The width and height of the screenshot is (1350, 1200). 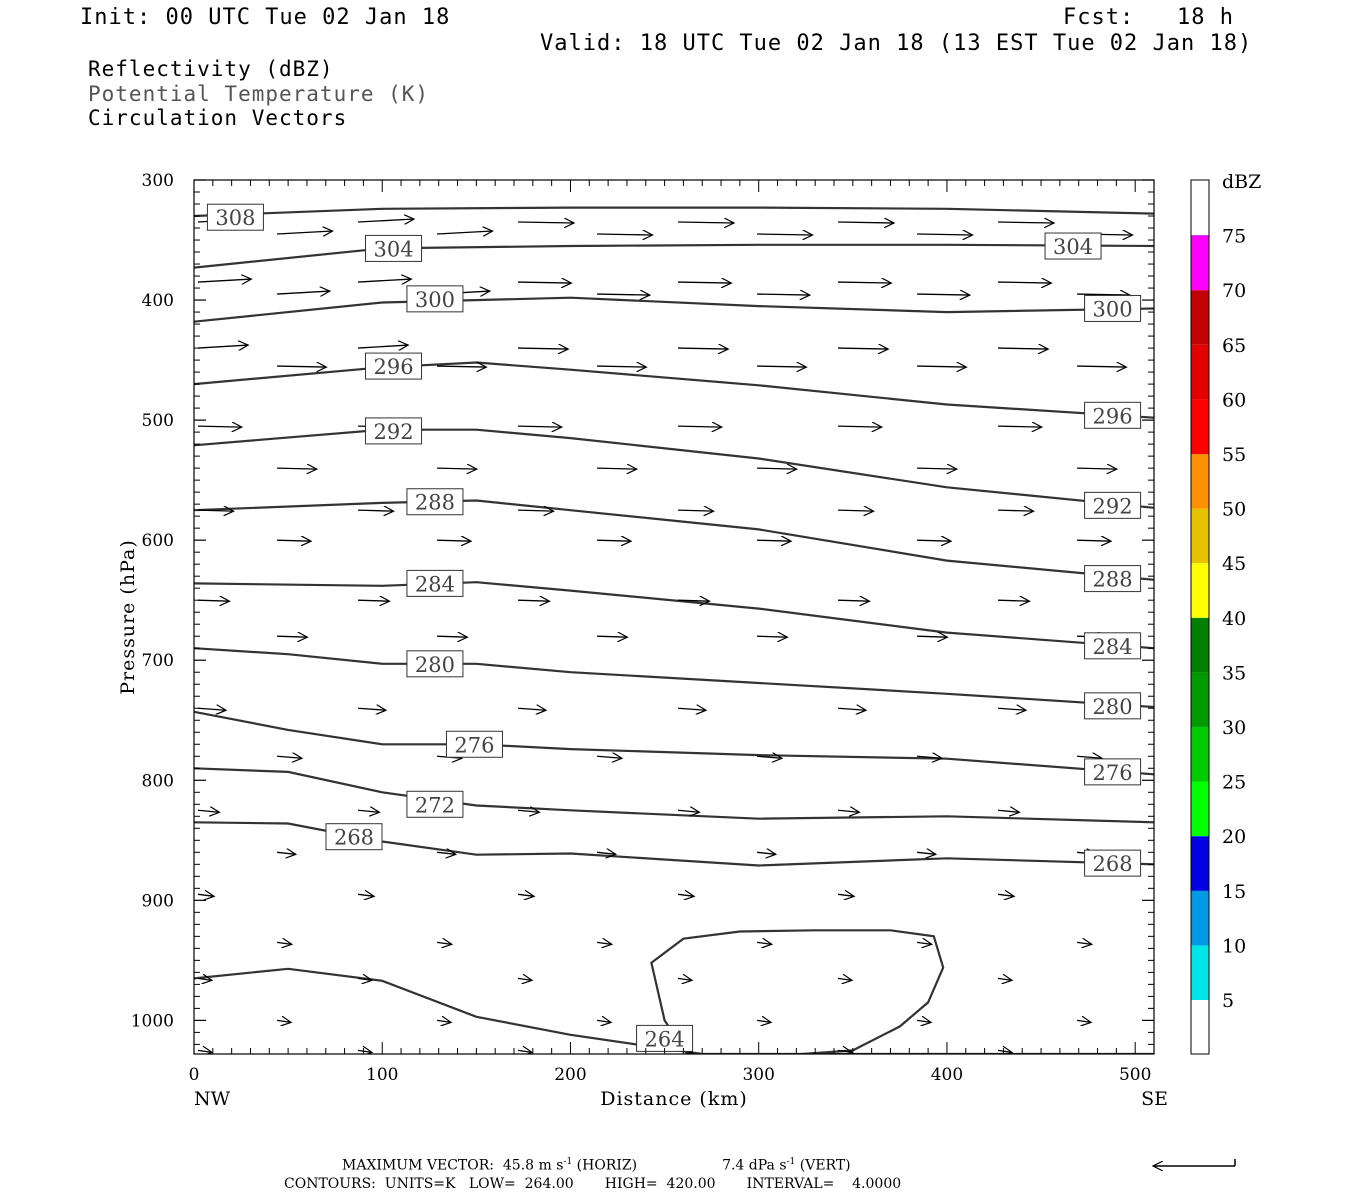 What do you see at coordinates (674, 1099) in the screenshot?
I see `x-axis-label: Distance (km)` at bounding box center [674, 1099].